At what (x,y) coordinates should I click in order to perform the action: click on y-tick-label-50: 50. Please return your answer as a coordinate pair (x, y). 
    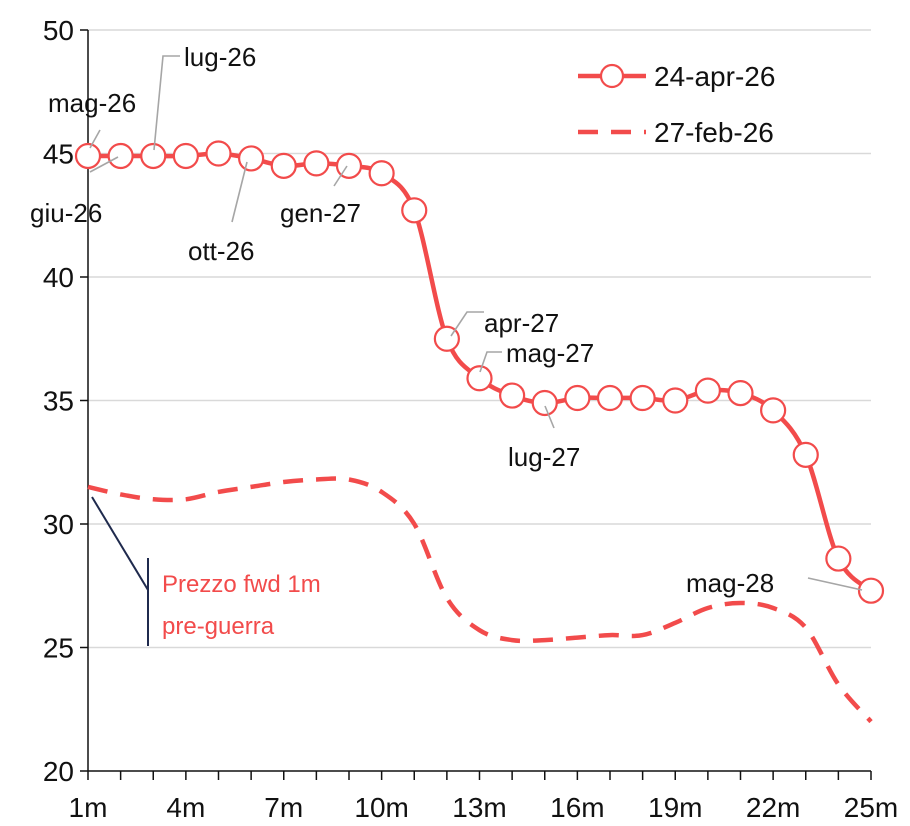
    Looking at the image, I should click on (58, 30).